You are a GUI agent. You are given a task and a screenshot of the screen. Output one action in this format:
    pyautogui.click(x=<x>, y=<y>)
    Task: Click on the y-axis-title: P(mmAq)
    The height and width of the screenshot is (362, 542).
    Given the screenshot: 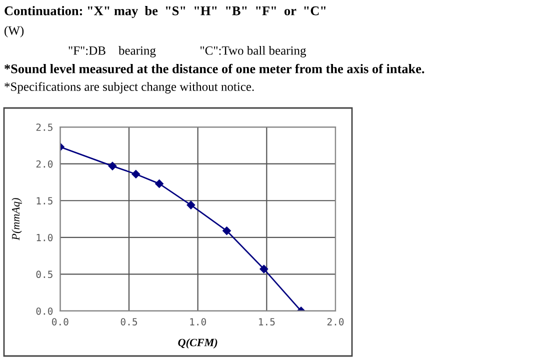 What is the action you would take?
    pyautogui.click(x=17, y=219)
    